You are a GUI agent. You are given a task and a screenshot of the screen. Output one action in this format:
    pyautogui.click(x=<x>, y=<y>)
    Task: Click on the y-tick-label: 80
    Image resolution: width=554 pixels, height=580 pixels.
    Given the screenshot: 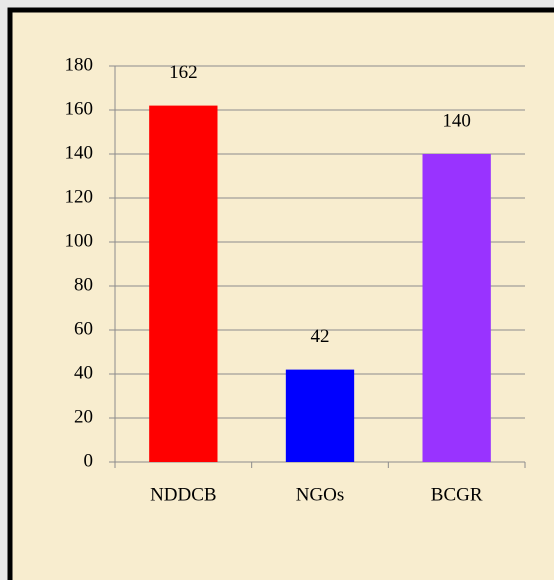 What is the action you would take?
    pyautogui.click(x=83, y=284)
    